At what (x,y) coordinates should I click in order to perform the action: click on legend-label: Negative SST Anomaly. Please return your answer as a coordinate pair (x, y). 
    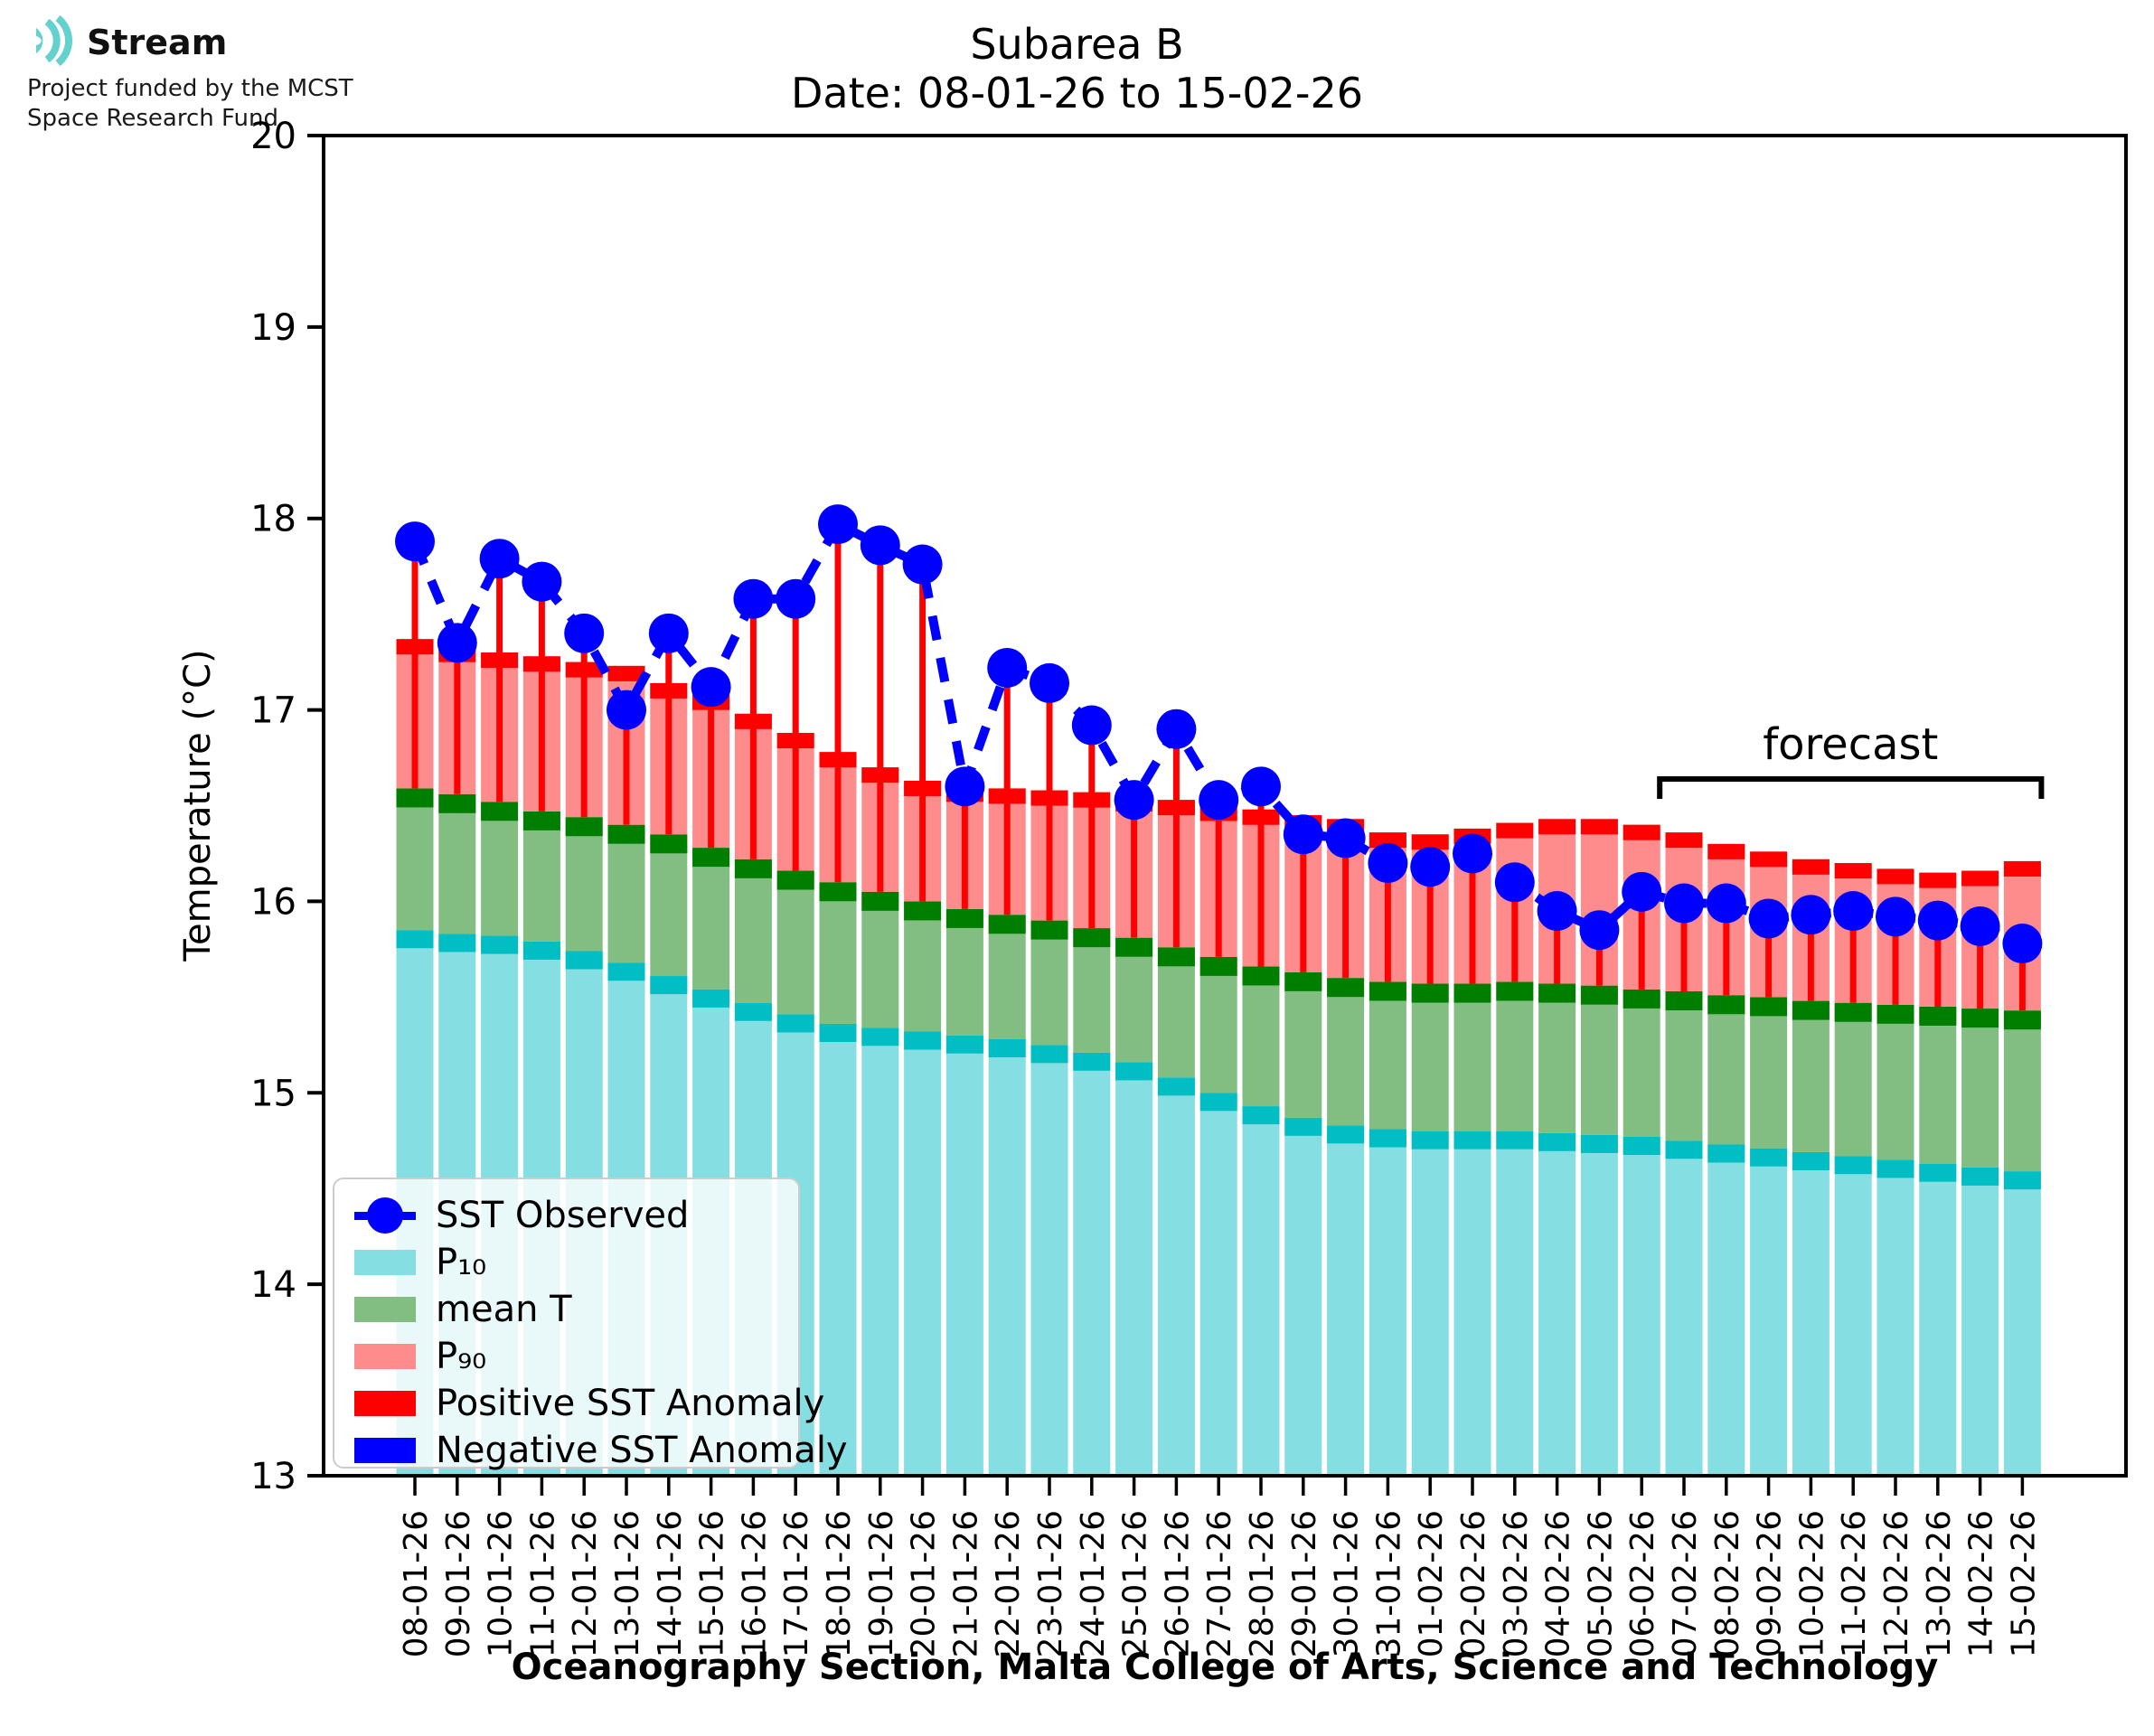
    Looking at the image, I should click on (642, 1450).